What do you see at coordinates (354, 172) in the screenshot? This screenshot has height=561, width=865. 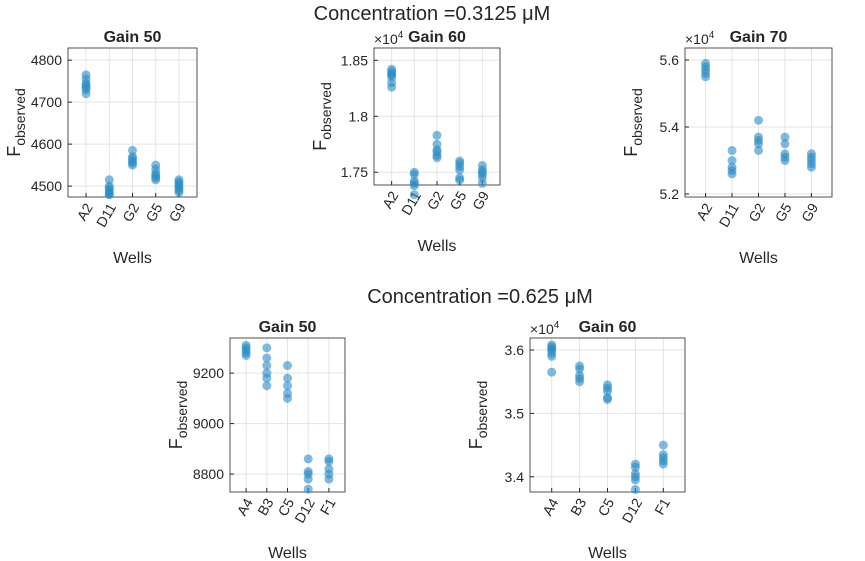 I see `y-tick-label: 1.75` at bounding box center [354, 172].